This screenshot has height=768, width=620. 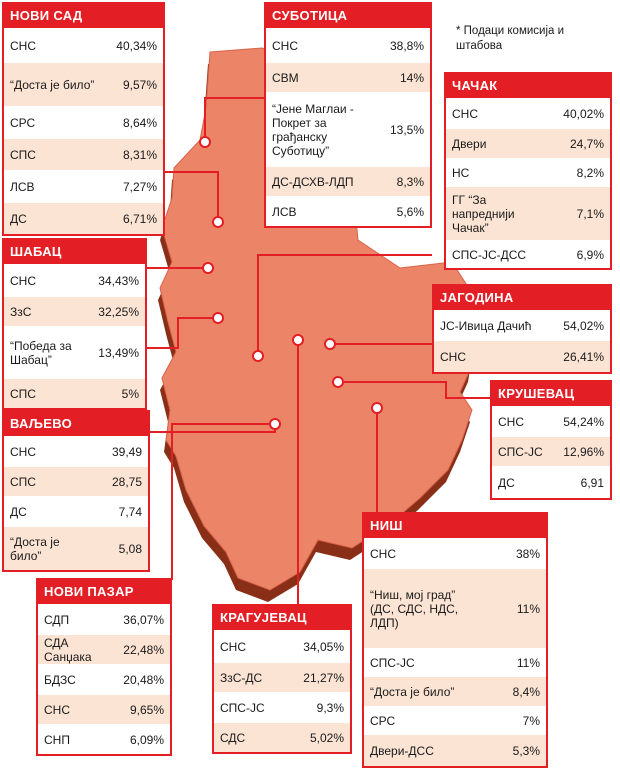 I want to click on vote-percentage: 11%, so click(x=528, y=608).